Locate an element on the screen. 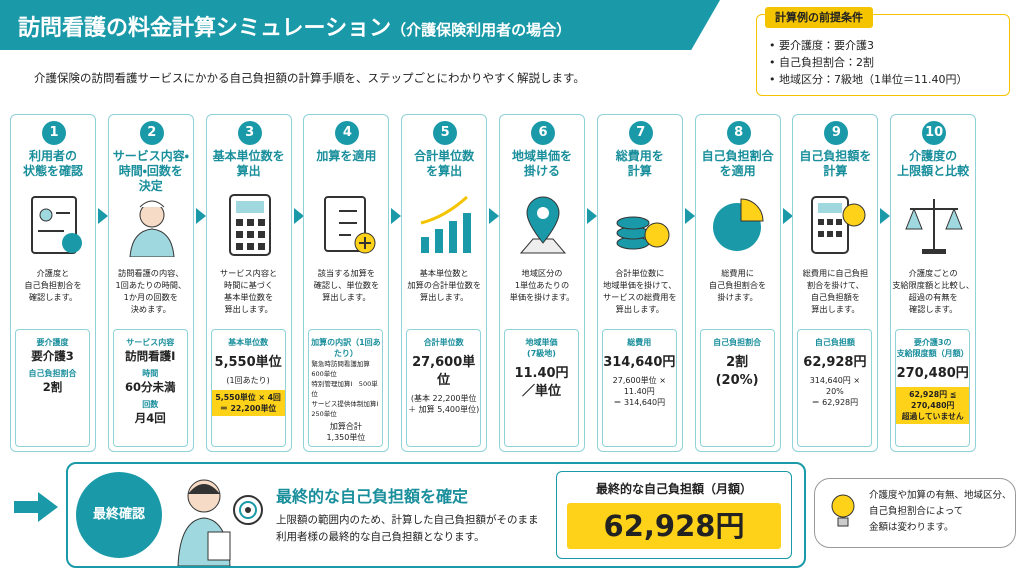 The image size is (1024, 576). step-box: 合計単位数 27,600単位 (基本 22,200単位 ＋ 加算 5,400単位) is located at coordinates (444, 388).